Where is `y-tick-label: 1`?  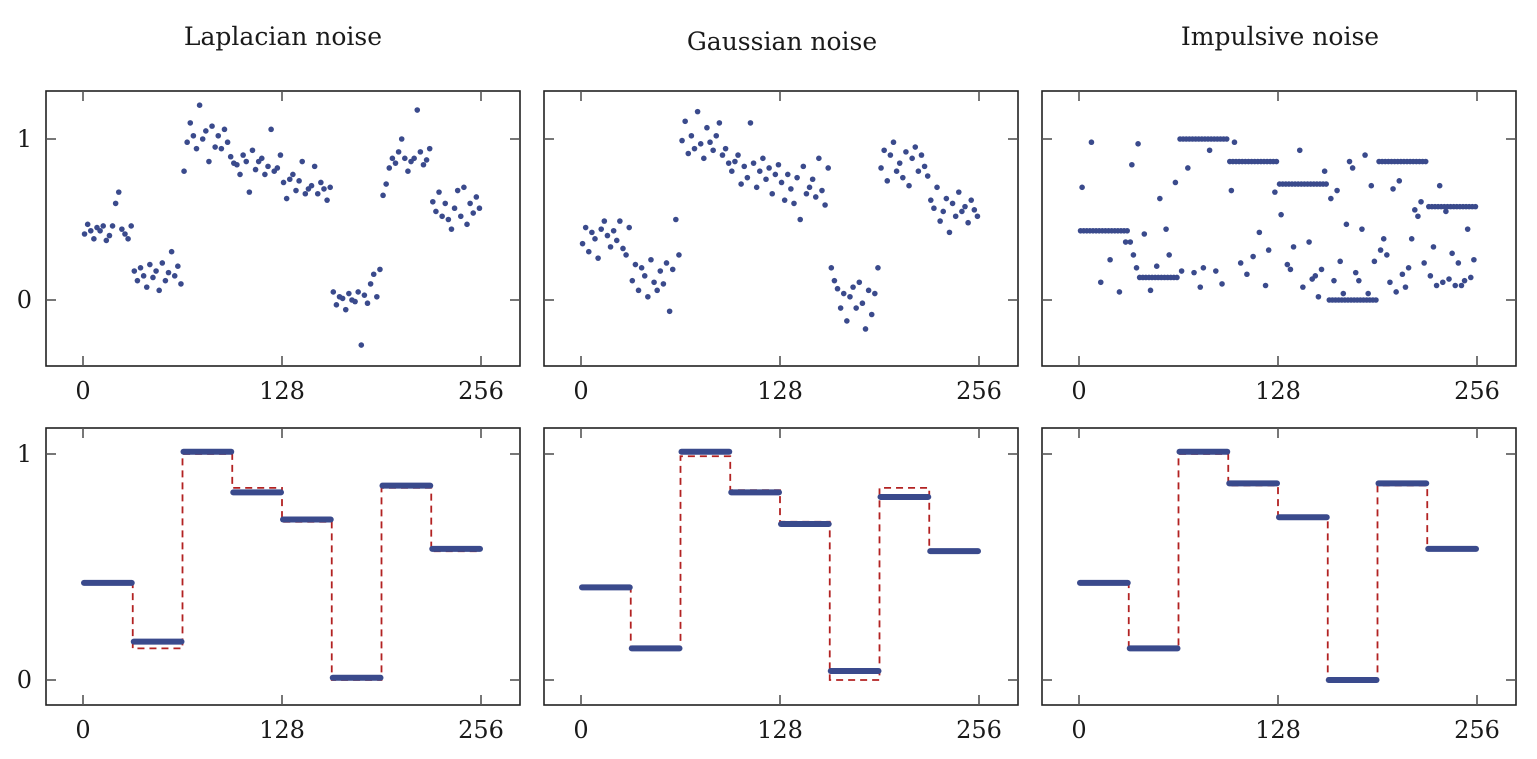 y-tick-label: 1 is located at coordinates (24, 454).